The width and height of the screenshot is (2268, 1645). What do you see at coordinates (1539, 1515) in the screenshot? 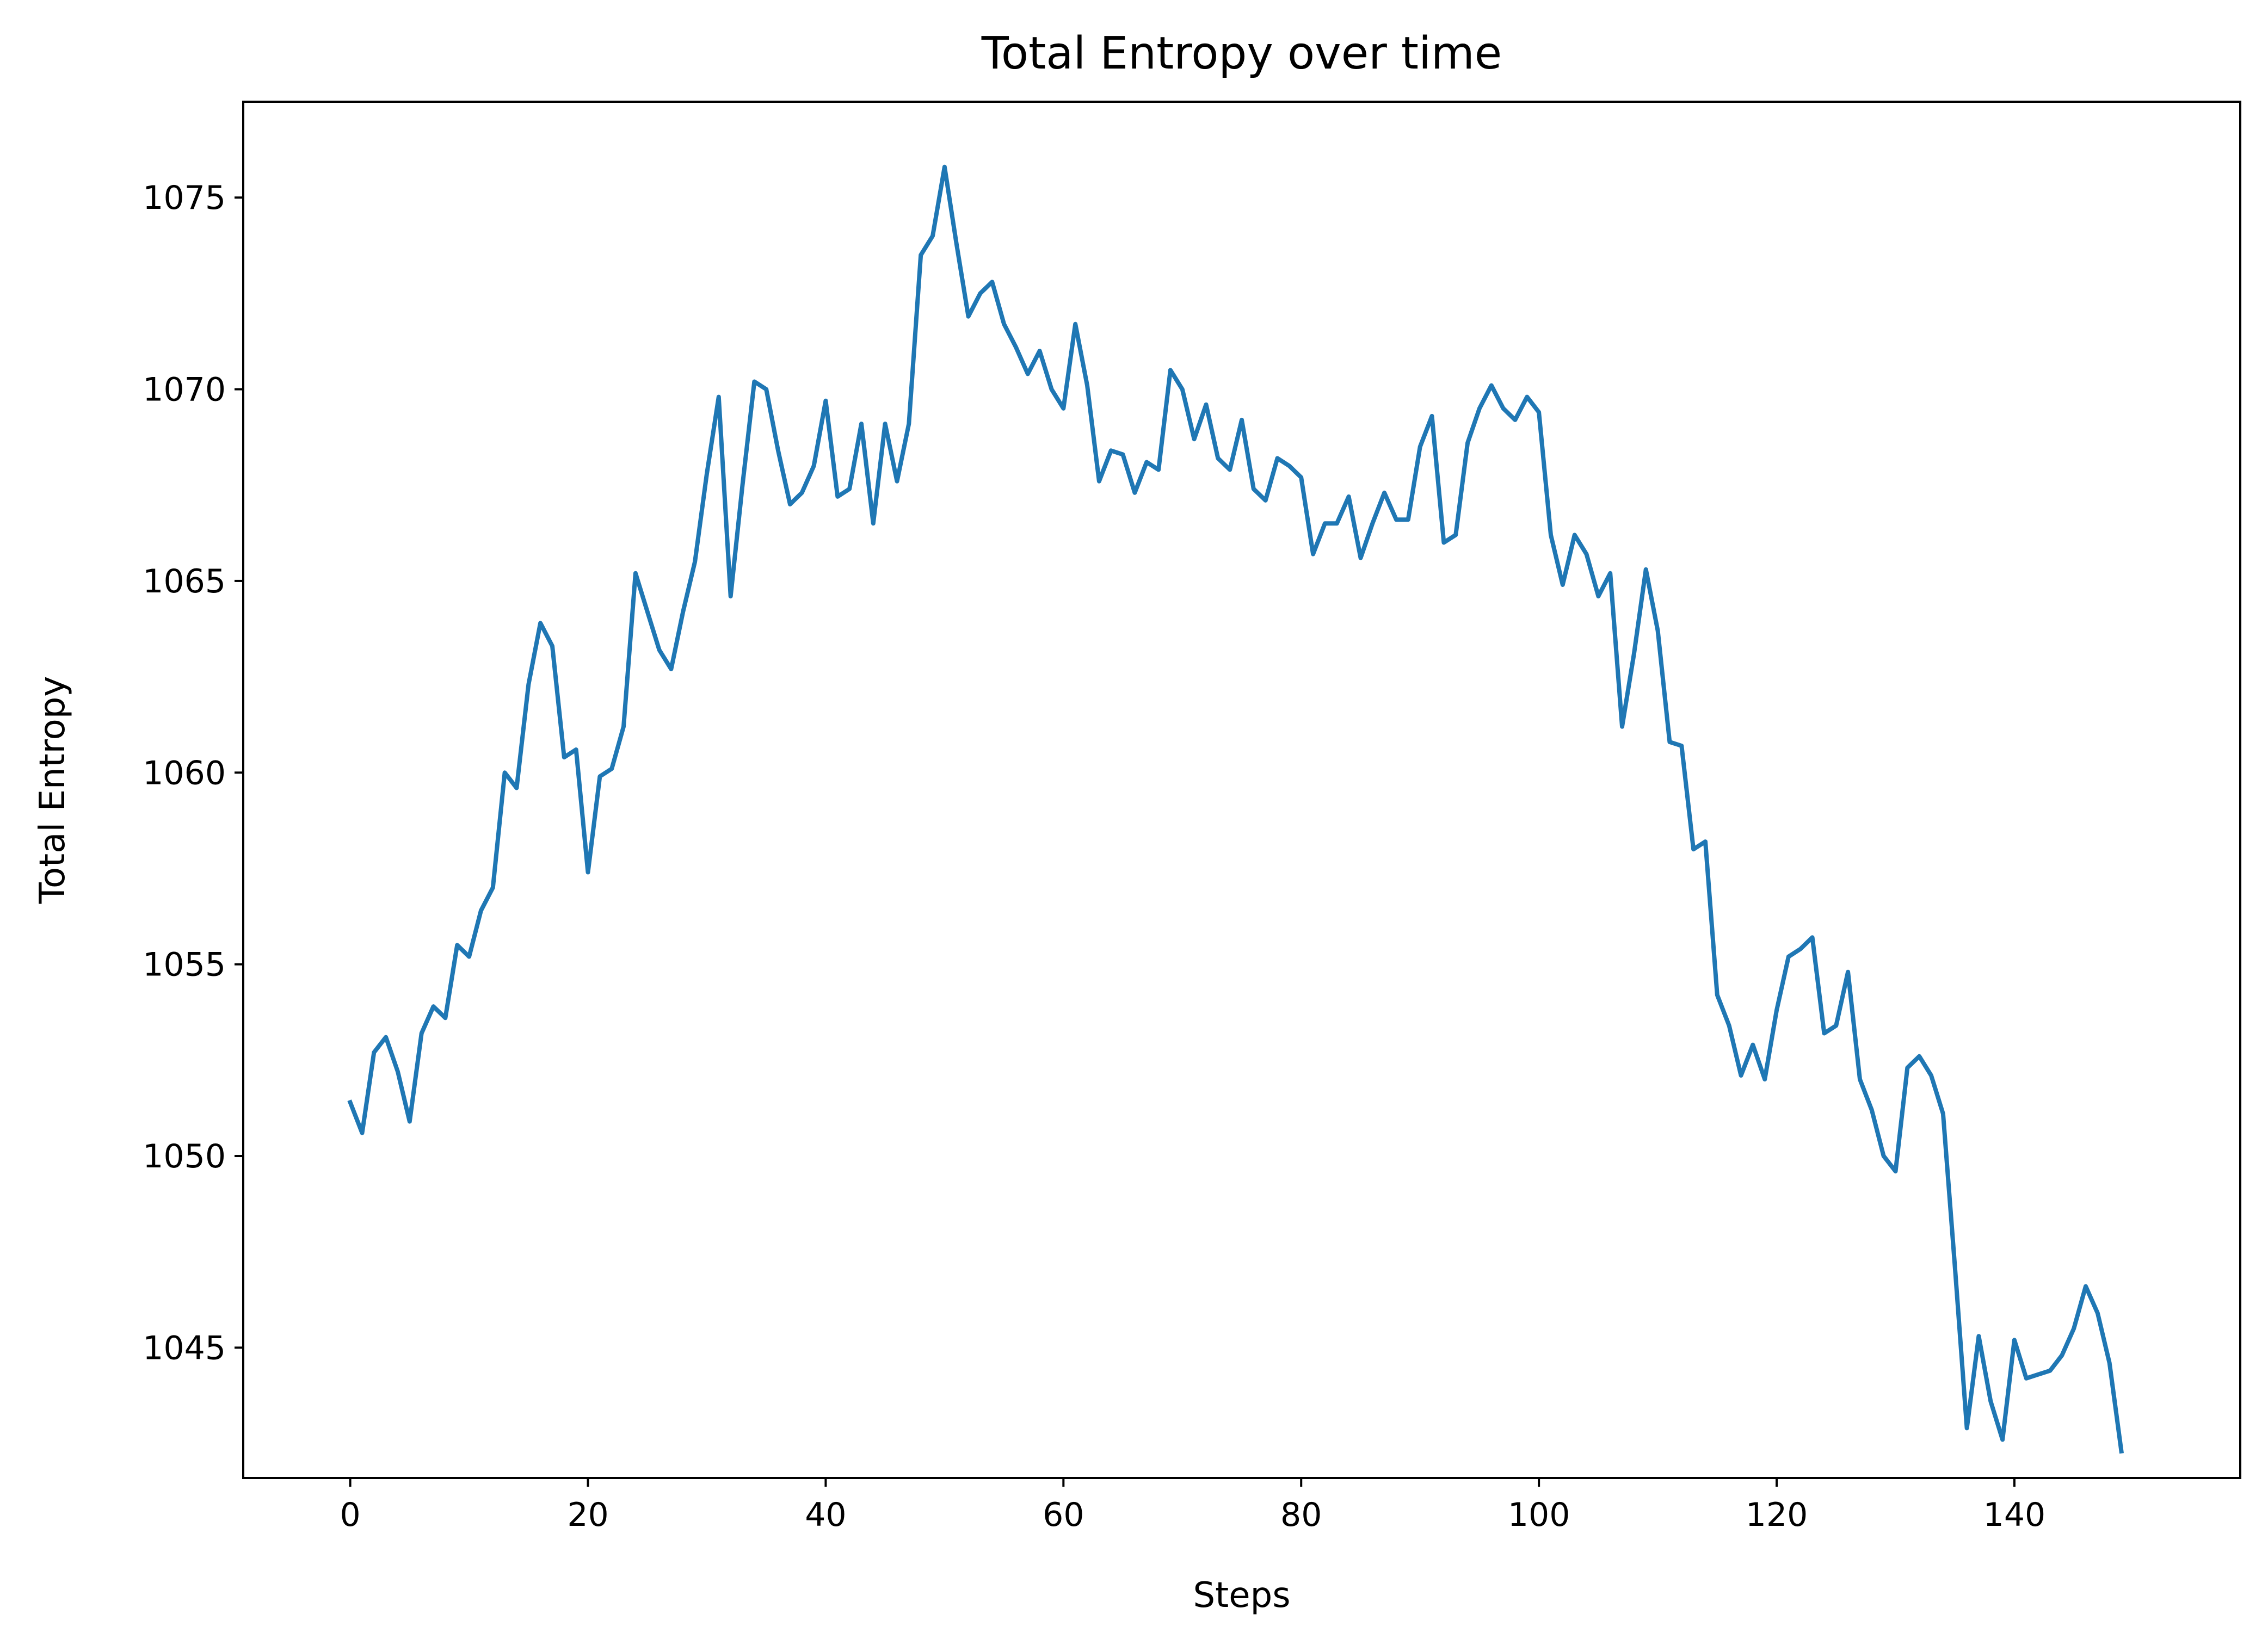
I see `x-tick-label: 100` at bounding box center [1539, 1515].